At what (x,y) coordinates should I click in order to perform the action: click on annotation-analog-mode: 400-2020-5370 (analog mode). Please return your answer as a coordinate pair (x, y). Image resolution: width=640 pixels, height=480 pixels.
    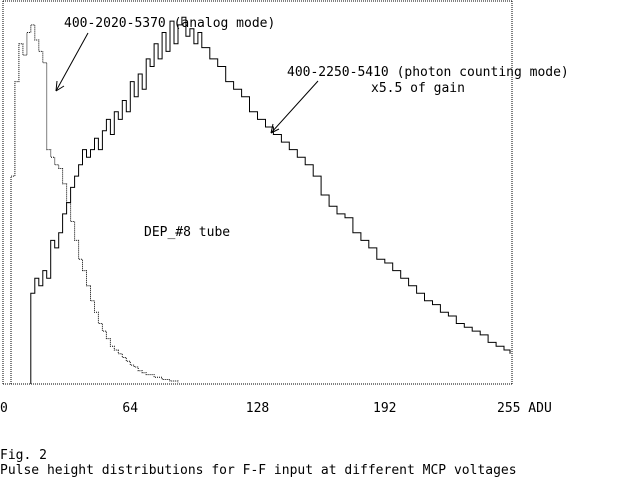
    Looking at the image, I should click on (169, 23).